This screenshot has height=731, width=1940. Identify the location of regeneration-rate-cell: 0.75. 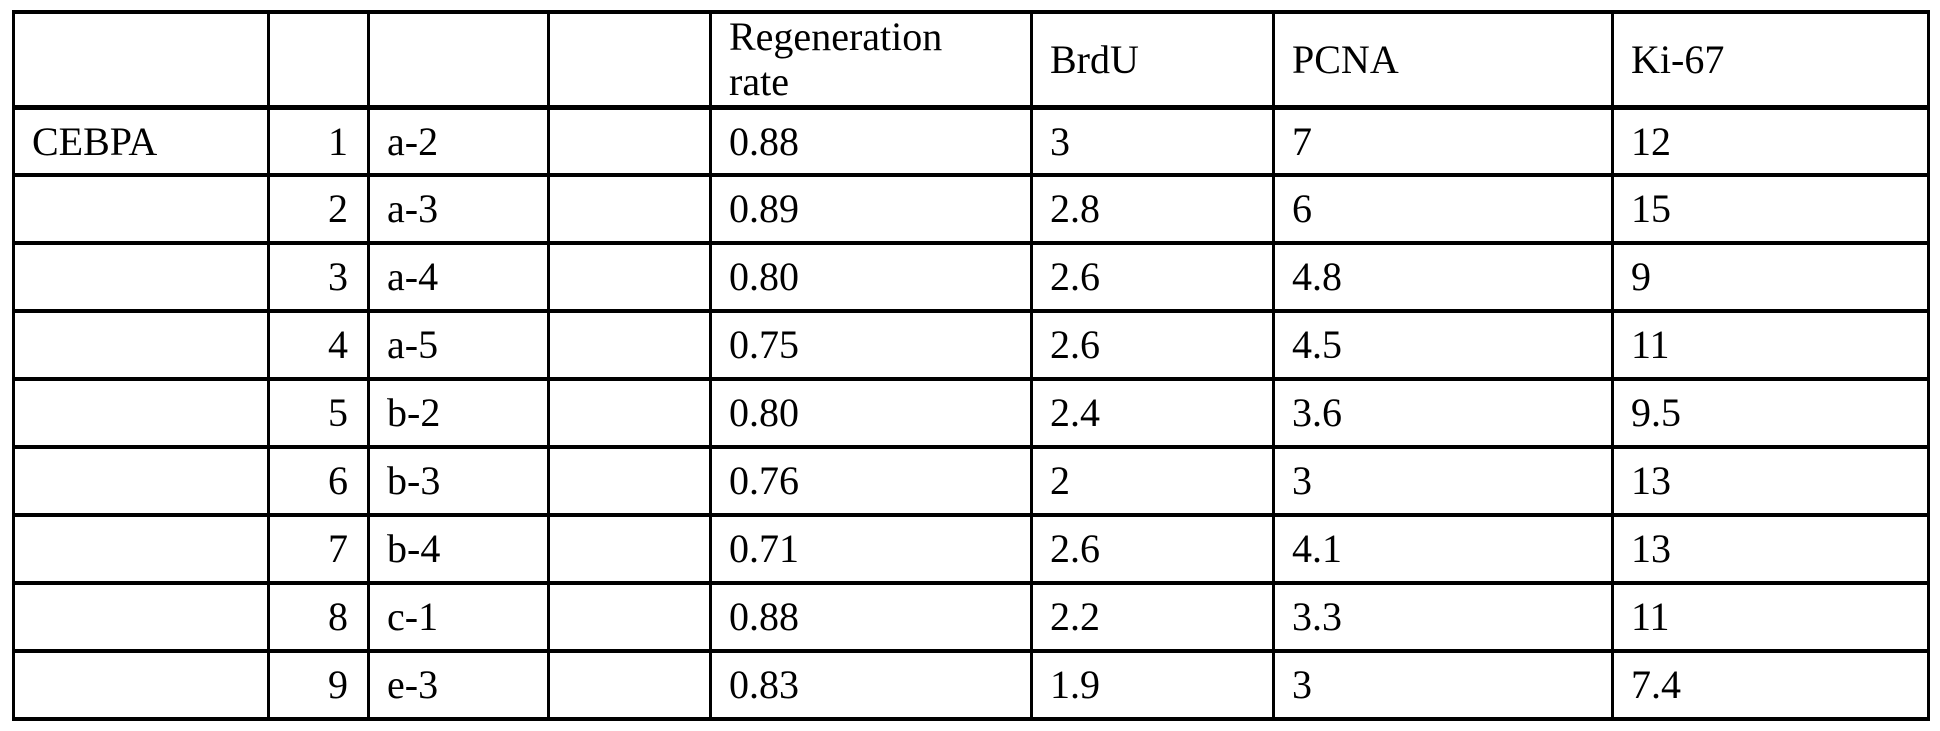
(871, 345).